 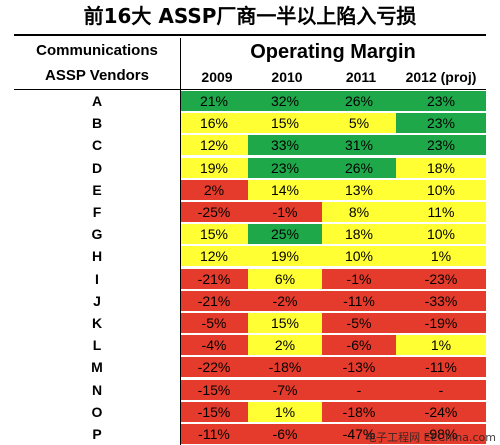 What do you see at coordinates (285, 101) in the screenshot?
I see `margin-cell: 32%` at bounding box center [285, 101].